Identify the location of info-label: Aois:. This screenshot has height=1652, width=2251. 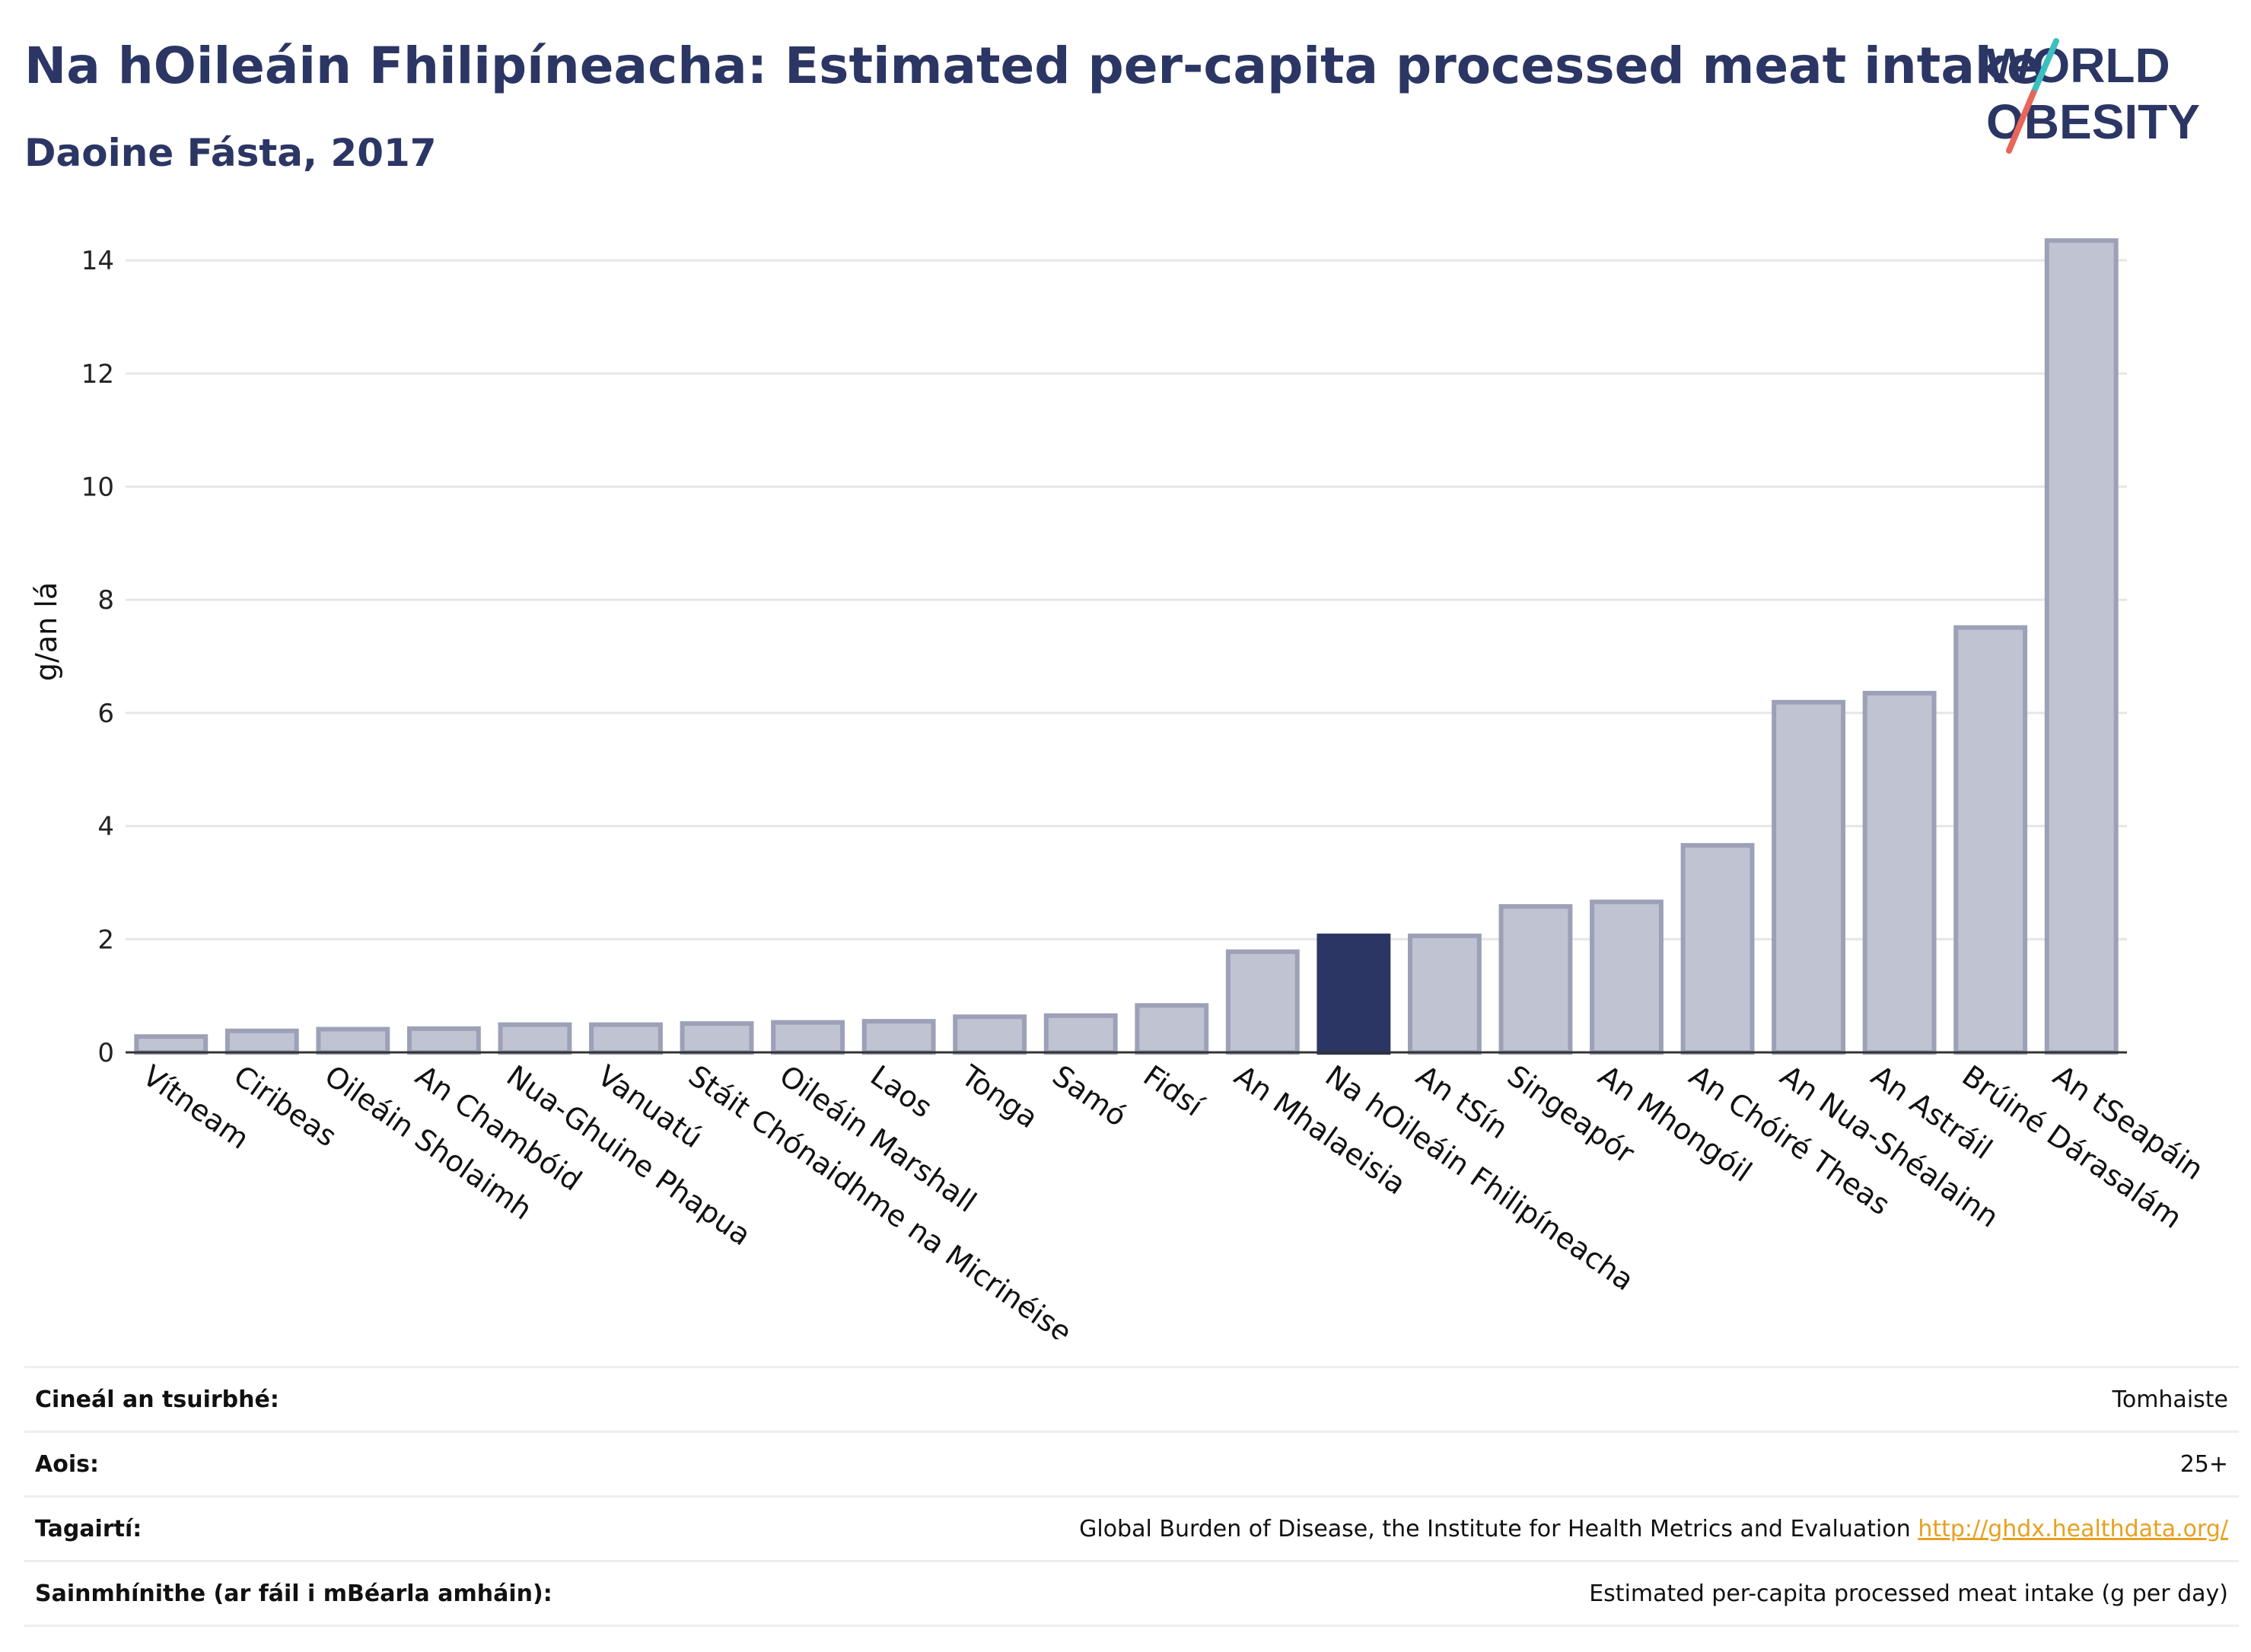
(373, 1464).